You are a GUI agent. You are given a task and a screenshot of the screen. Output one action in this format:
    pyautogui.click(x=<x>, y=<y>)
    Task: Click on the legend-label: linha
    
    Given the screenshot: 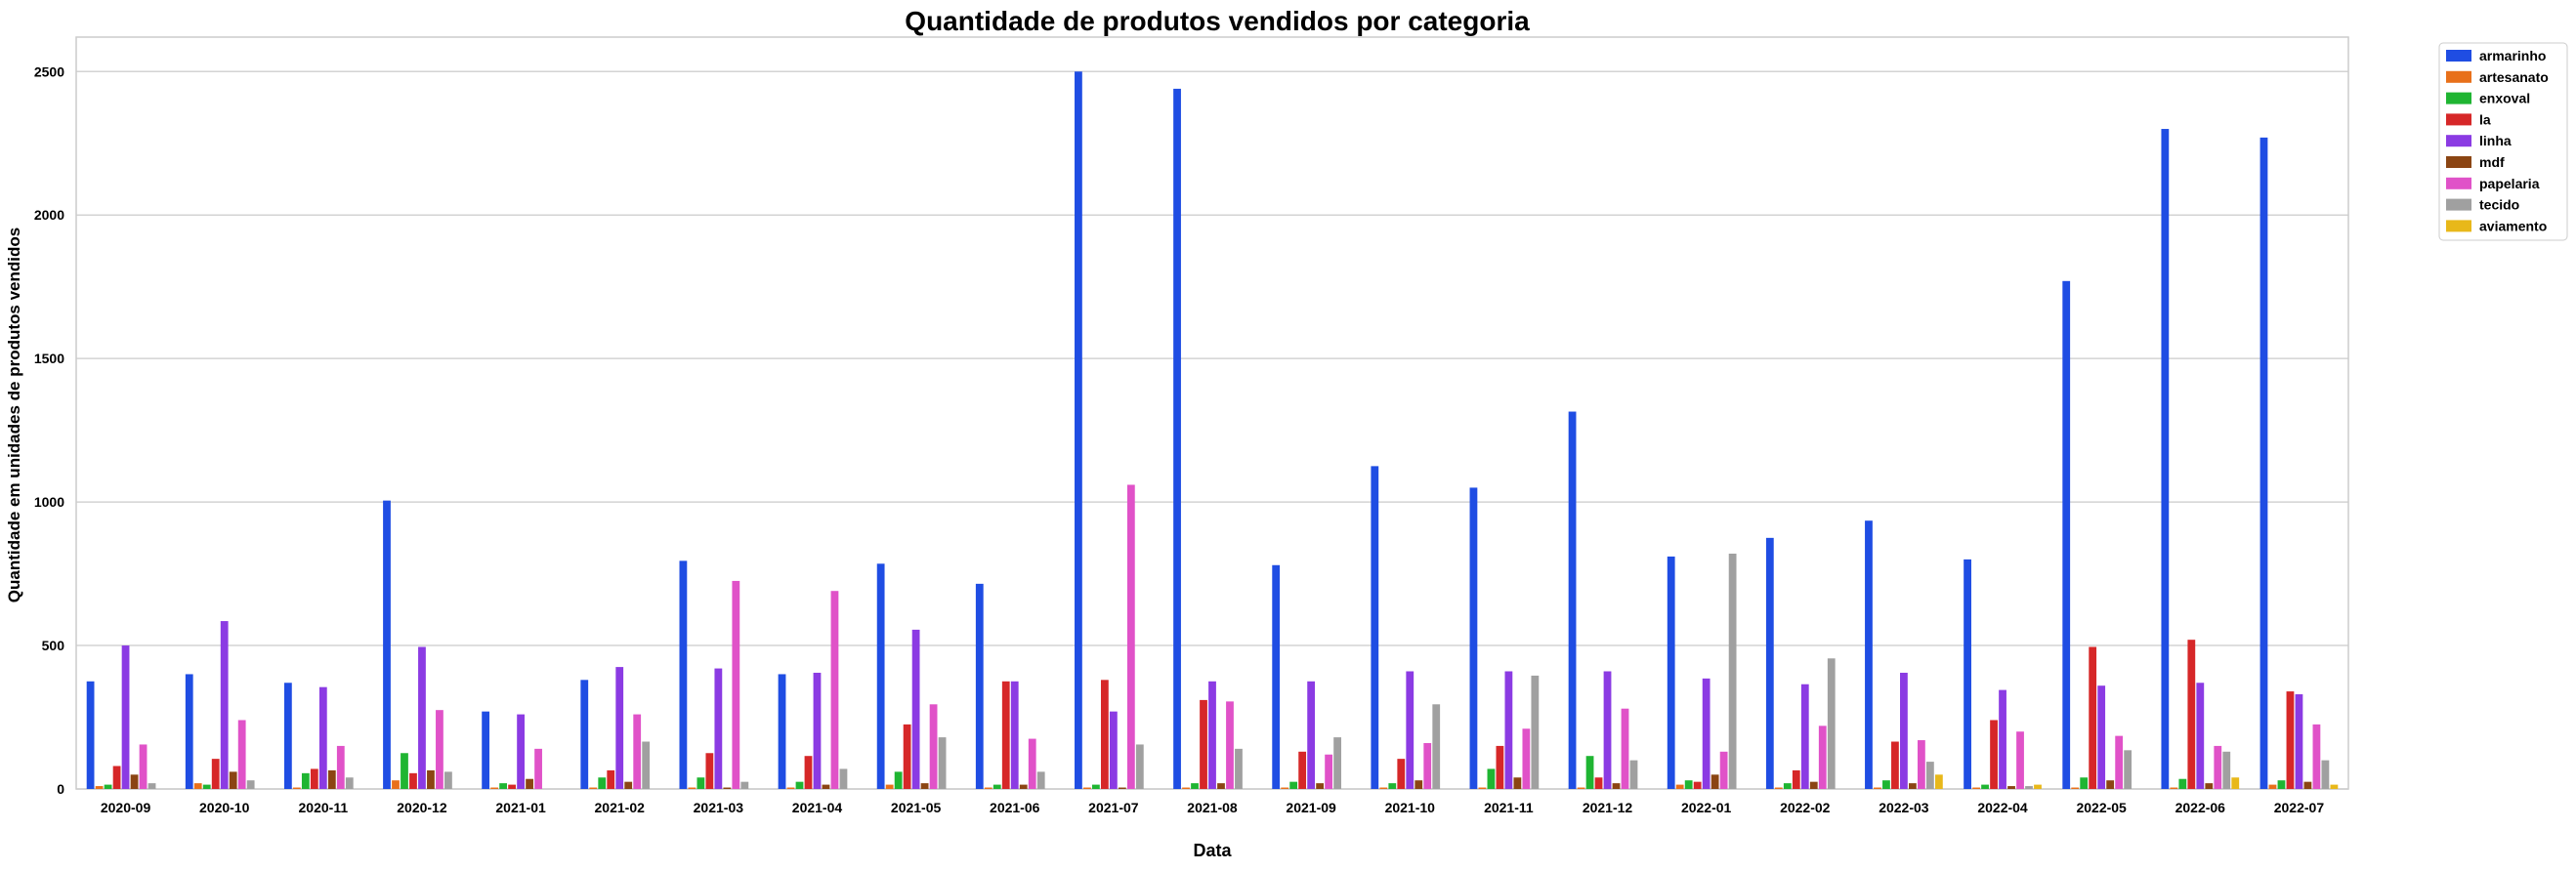 What is the action you would take?
    pyautogui.click(x=2495, y=141)
    